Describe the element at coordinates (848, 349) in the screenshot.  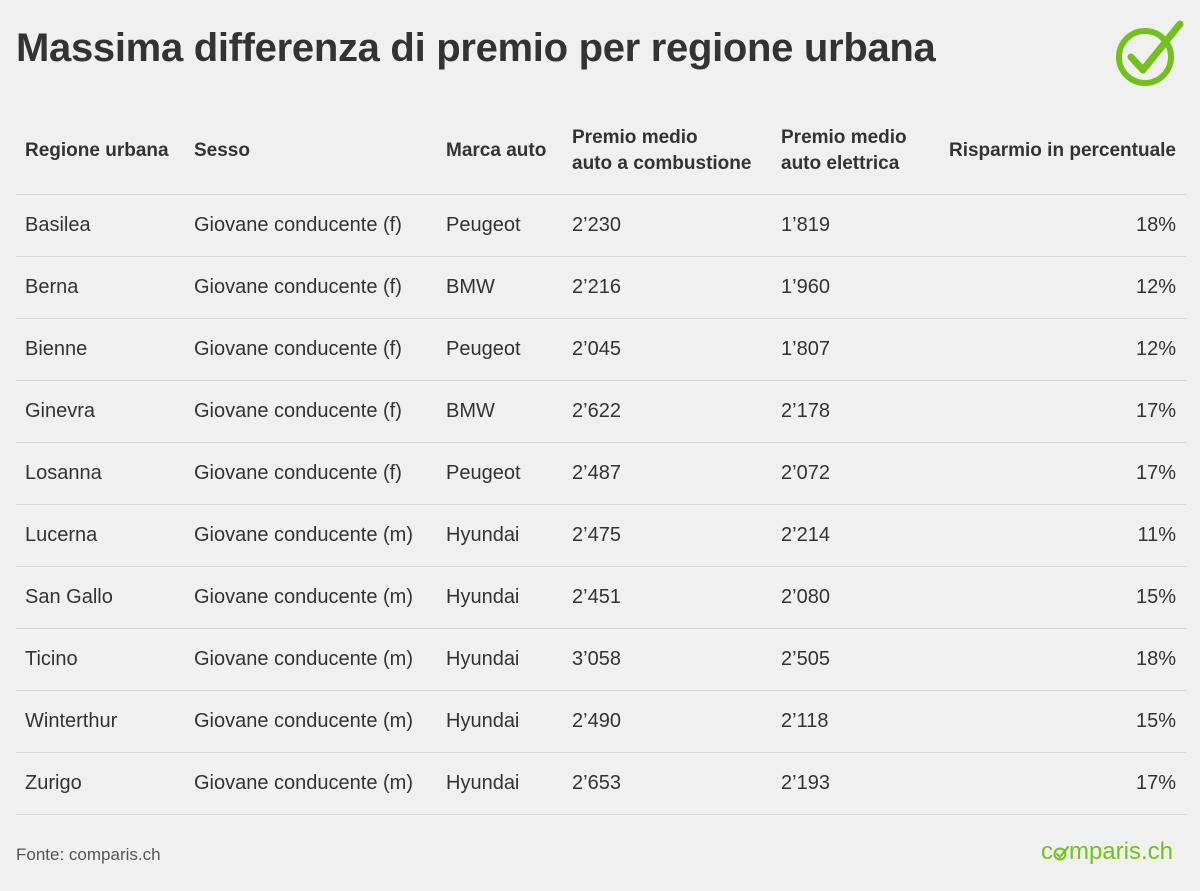
I see `cell-premio-elettrica: 1’807` at that location.